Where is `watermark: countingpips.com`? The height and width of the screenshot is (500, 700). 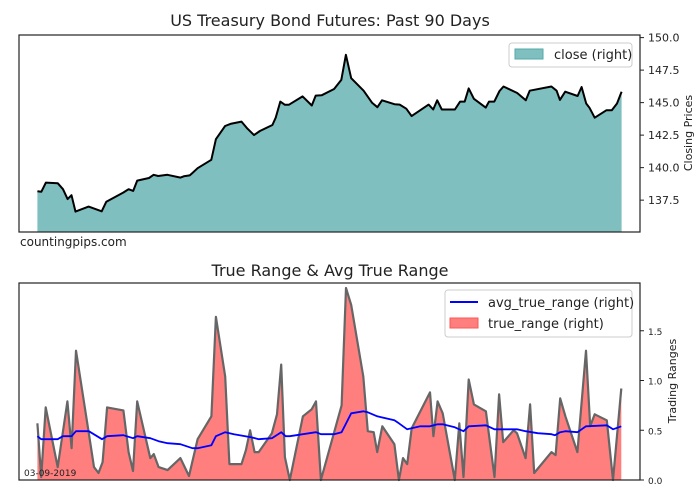 watermark: countingpips.com is located at coordinates (73, 242).